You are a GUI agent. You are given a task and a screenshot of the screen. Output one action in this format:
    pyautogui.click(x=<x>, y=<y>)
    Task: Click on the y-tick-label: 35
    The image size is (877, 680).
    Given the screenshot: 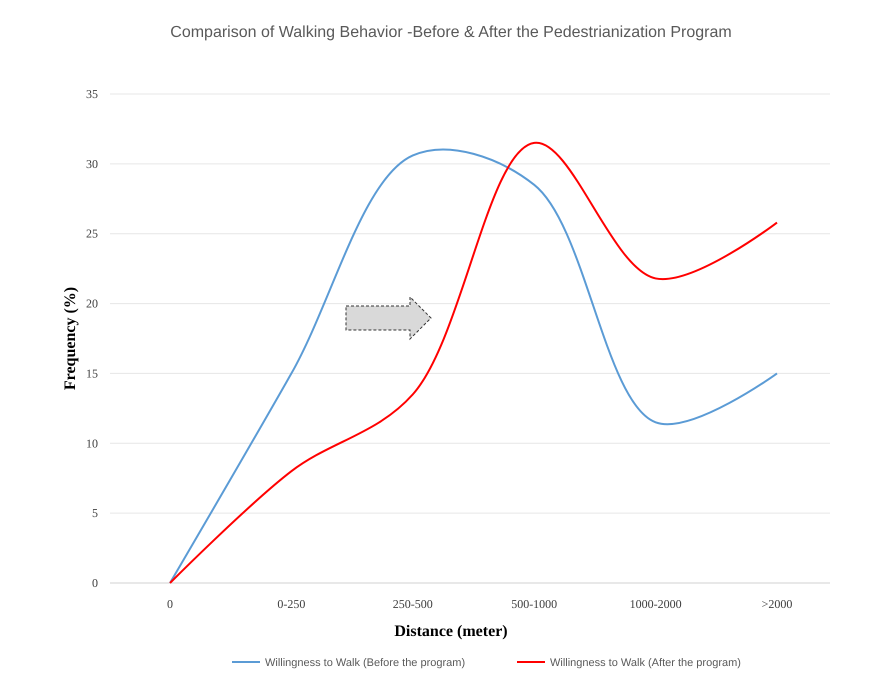 What is the action you would take?
    pyautogui.click(x=92, y=94)
    